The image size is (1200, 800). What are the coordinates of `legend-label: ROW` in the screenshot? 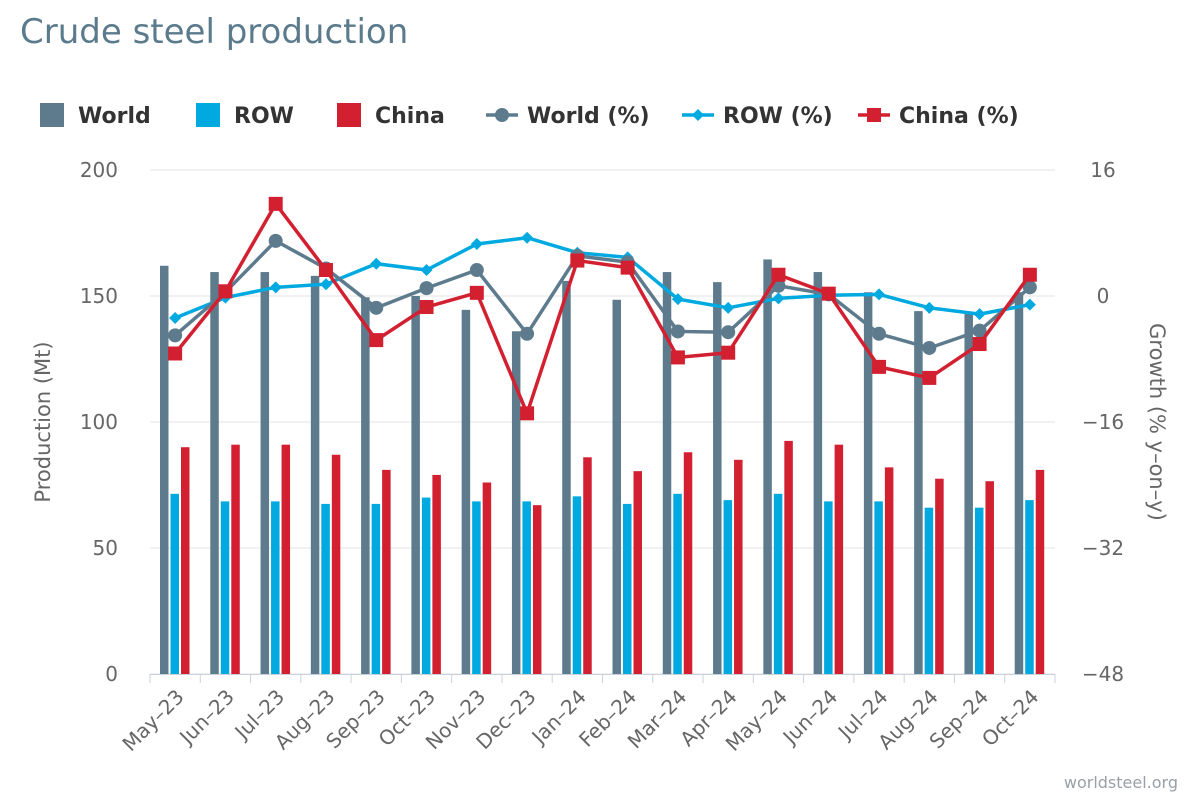 It's located at (264, 116).